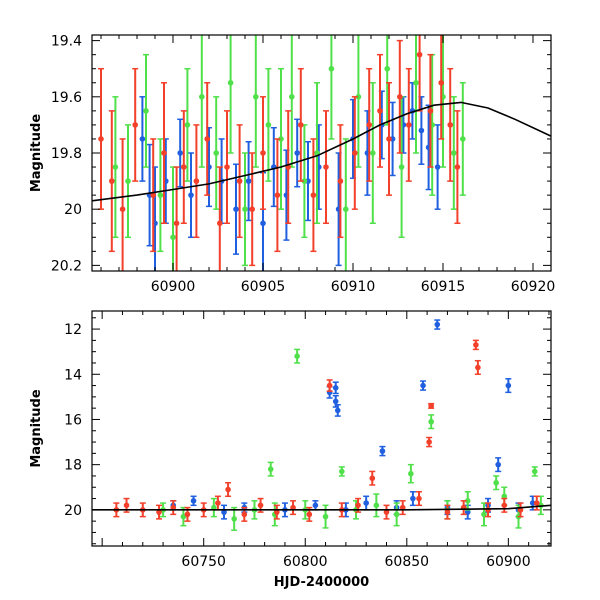 The height and width of the screenshot is (600, 600). Describe the element at coordinates (73, 330) in the screenshot. I see `y-tick-label: 12` at that location.